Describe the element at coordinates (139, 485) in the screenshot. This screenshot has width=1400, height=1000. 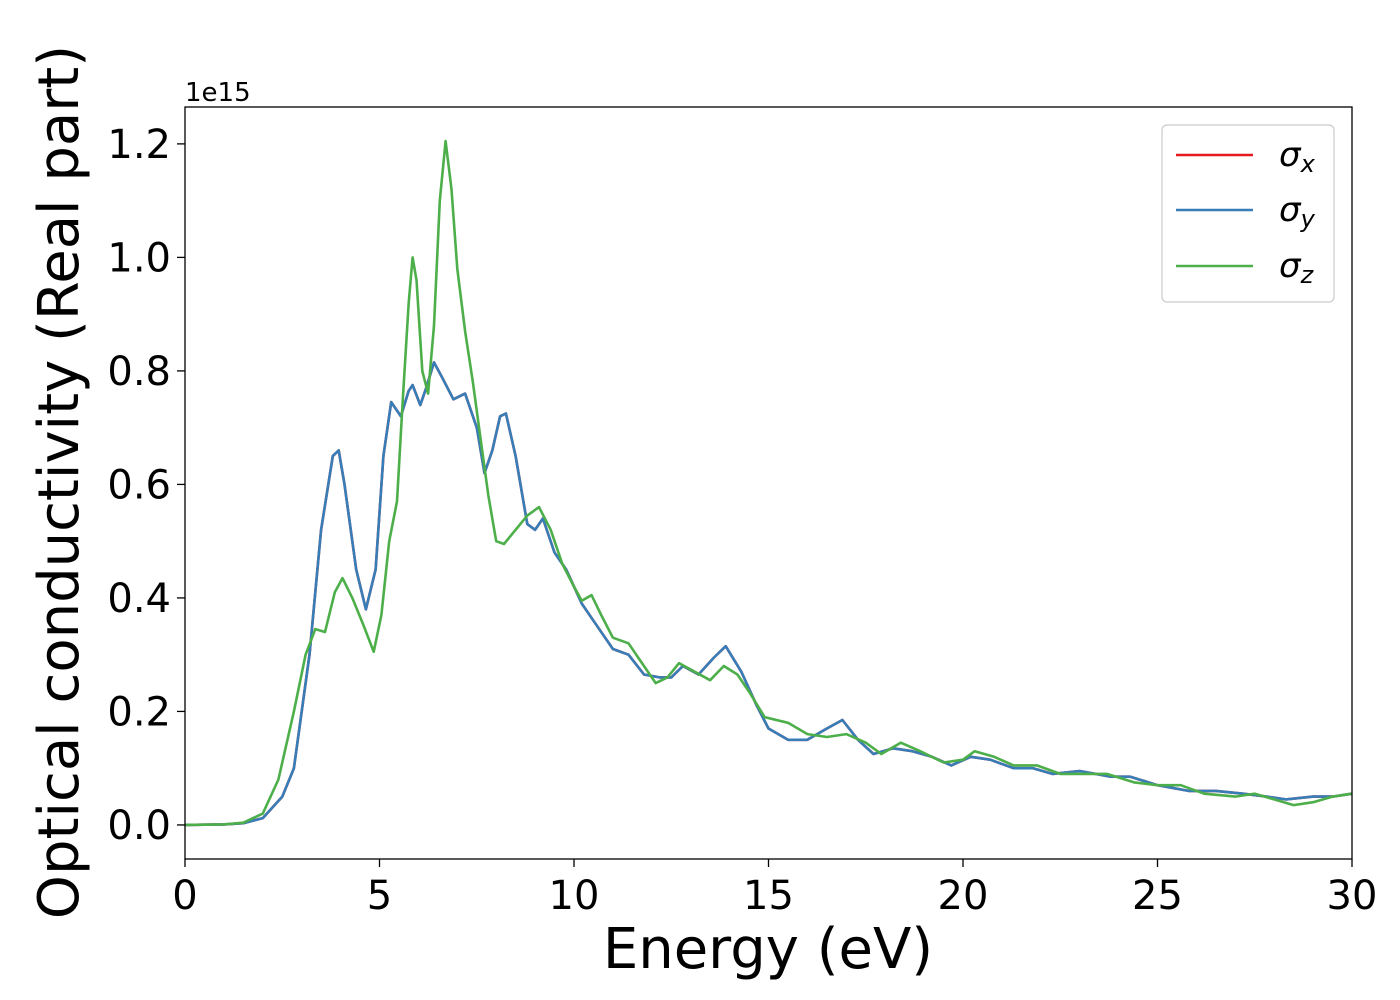
I see `y-tick-label: 0.6` at that location.